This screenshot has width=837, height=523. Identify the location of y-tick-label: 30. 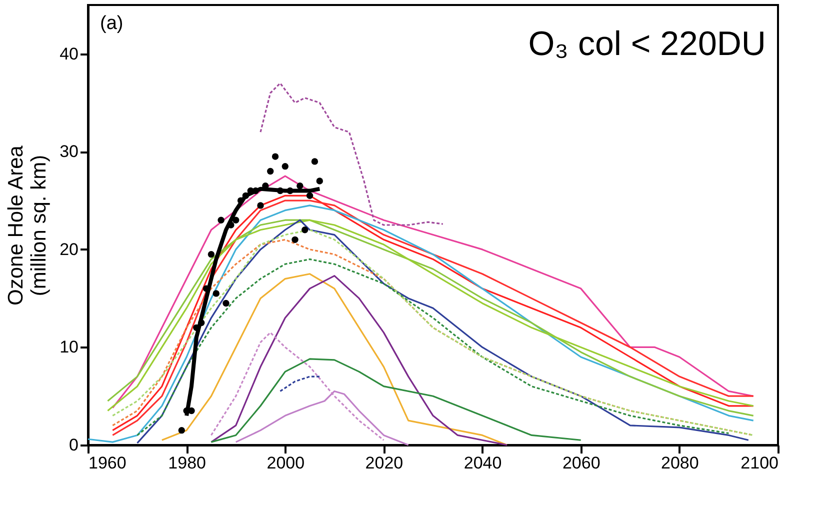
(69, 152).